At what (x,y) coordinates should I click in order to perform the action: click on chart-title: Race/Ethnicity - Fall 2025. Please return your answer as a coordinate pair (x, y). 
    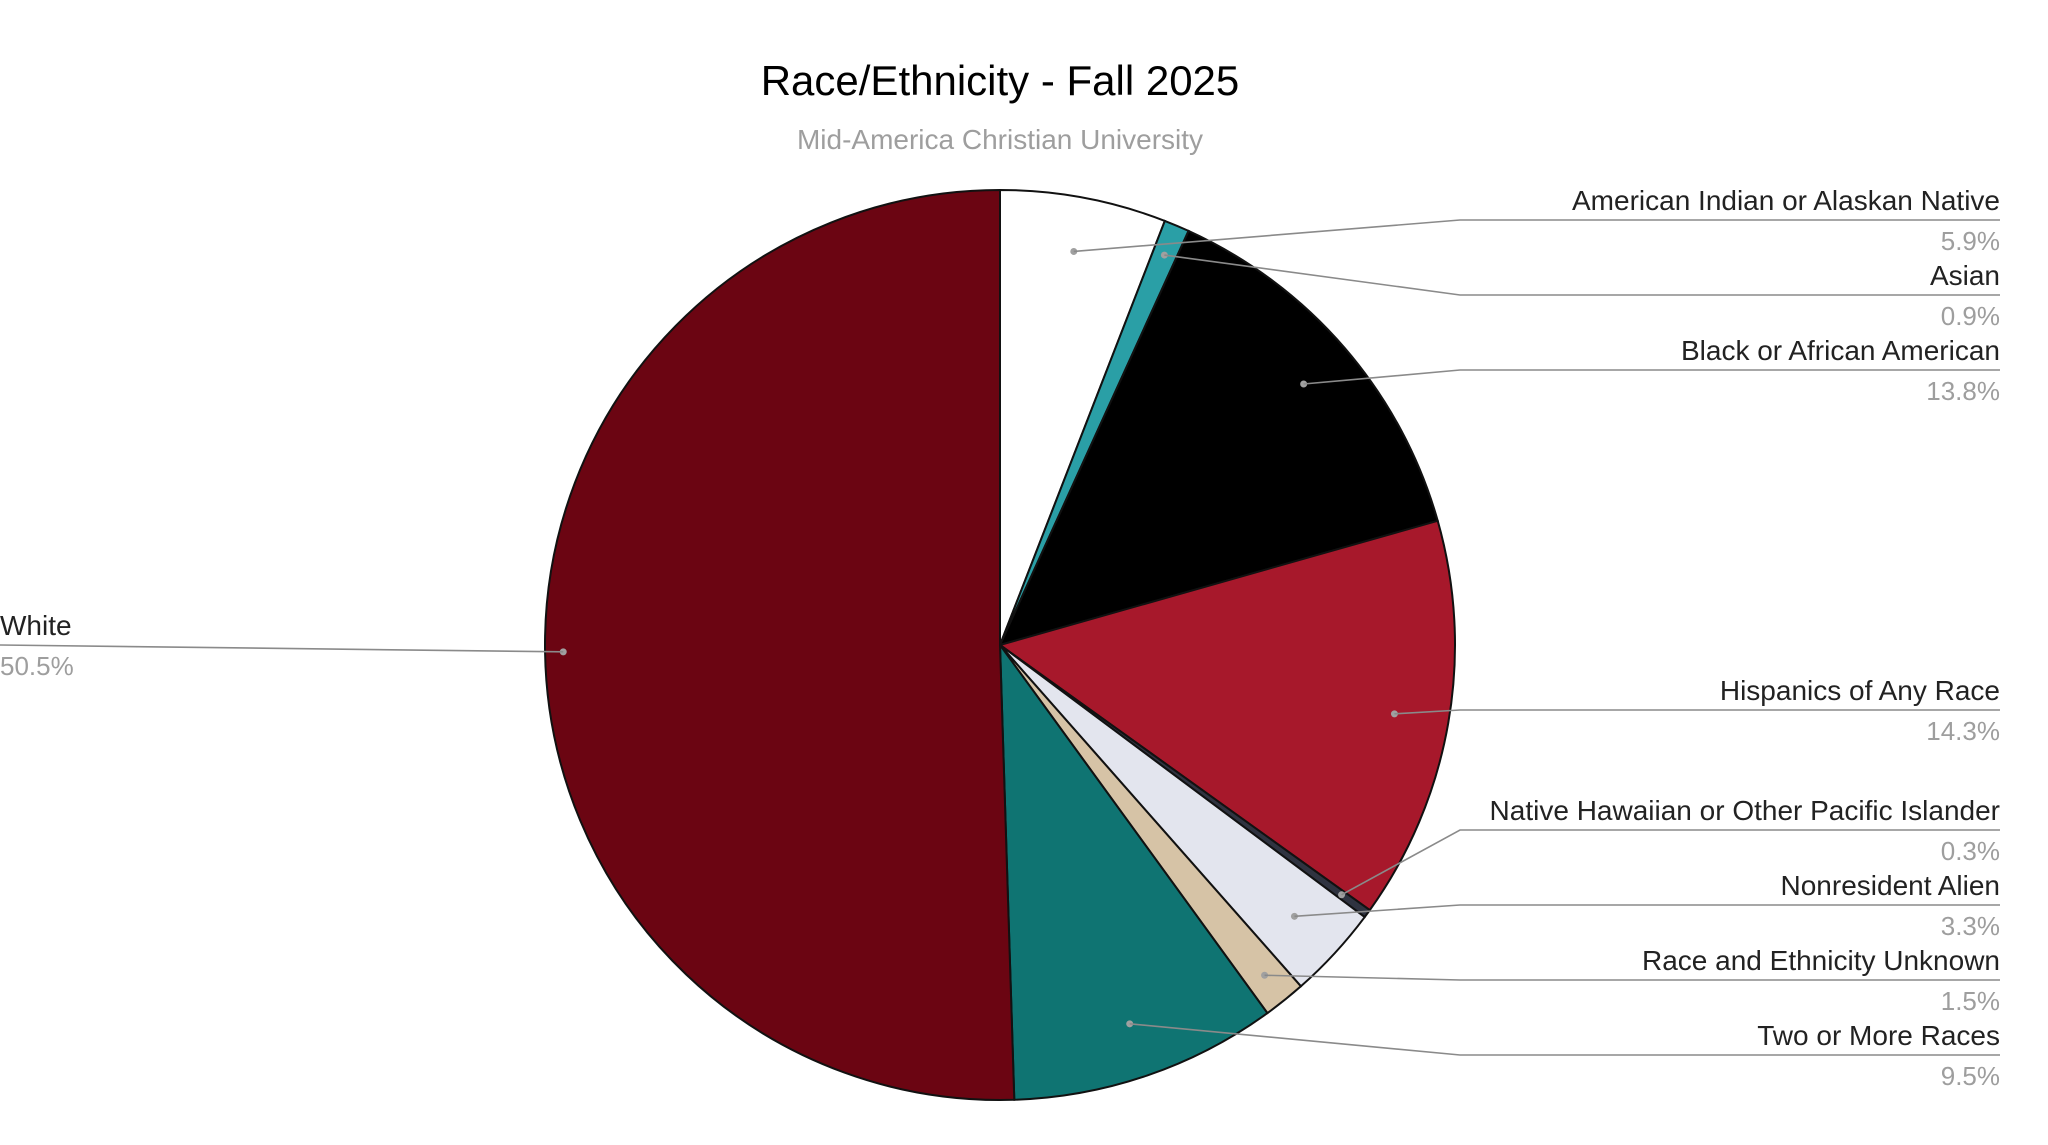
    Looking at the image, I should click on (1000, 80).